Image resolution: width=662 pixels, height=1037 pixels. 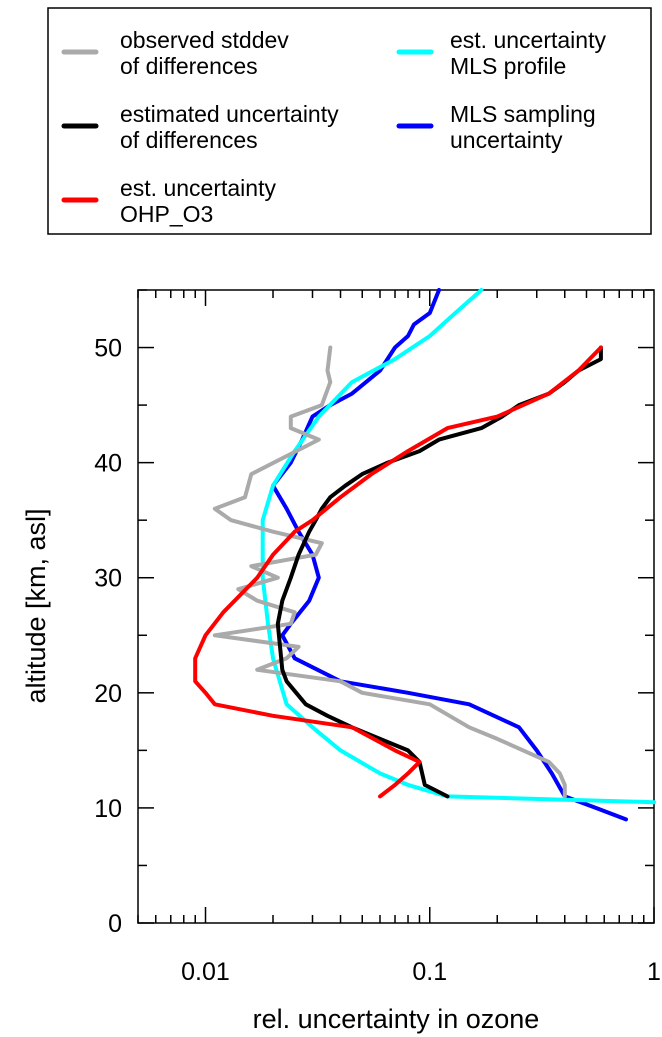 I want to click on legend-label: uncertainty, so click(x=506, y=140).